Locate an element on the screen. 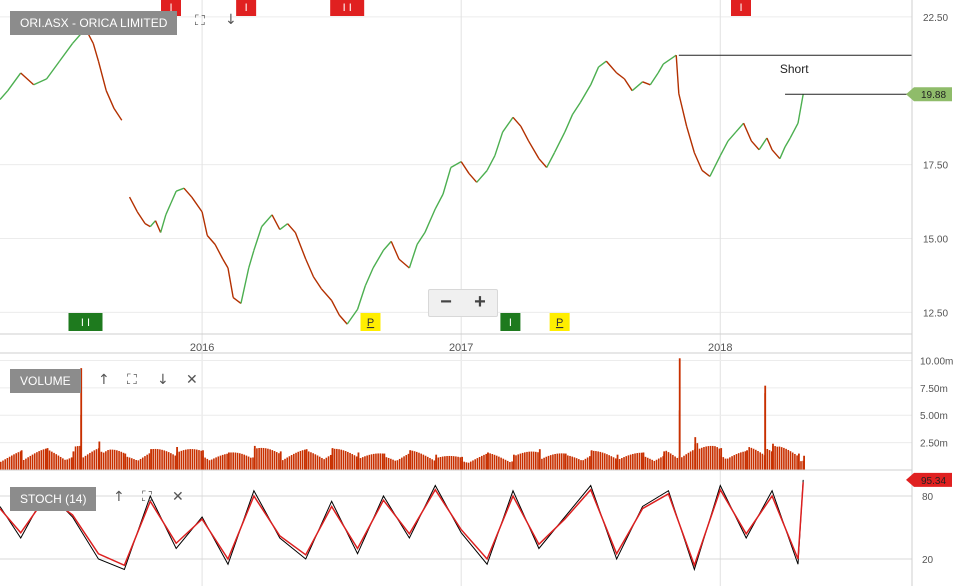  stoch-y-tick: 80 is located at coordinates (928, 497).